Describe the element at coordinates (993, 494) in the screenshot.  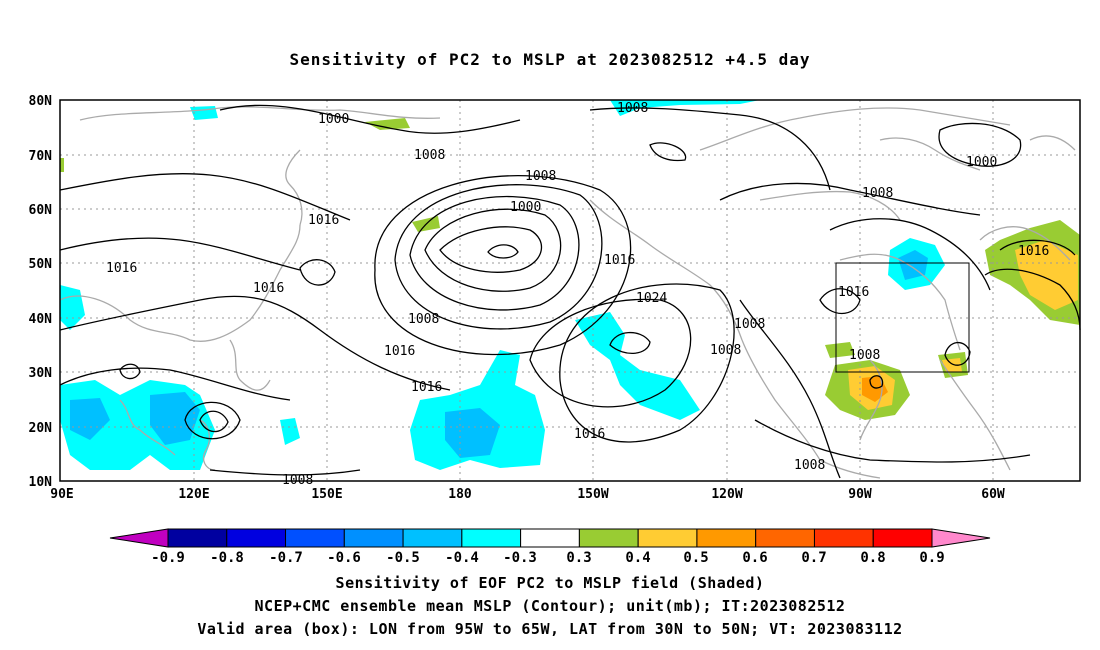
I see `lon-label: 60W` at that location.